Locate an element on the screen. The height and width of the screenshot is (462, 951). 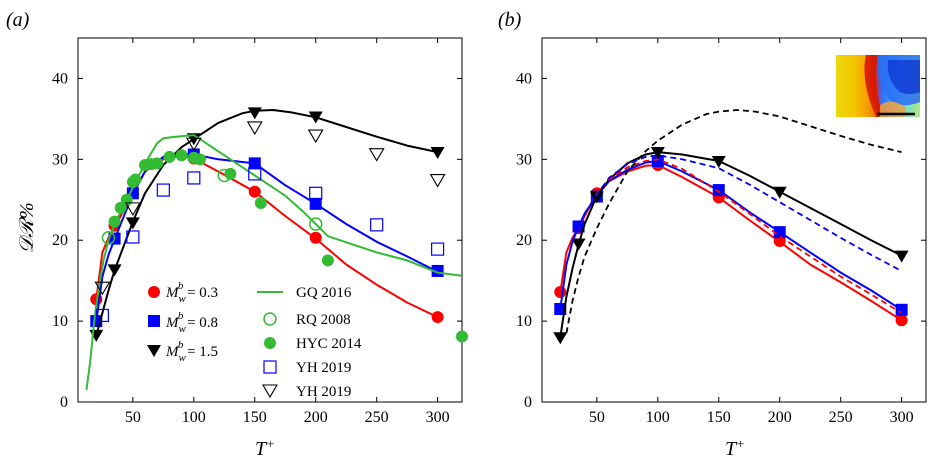
legend-item-mw-1.5: Mwb = 1.5 is located at coordinates (182, 351).